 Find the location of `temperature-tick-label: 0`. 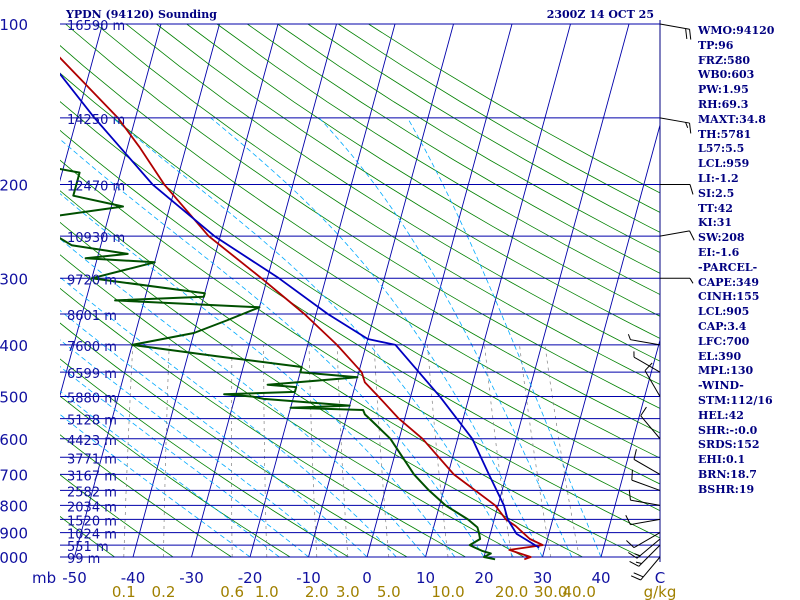

temperature-tick-label: 0 is located at coordinates (367, 578).